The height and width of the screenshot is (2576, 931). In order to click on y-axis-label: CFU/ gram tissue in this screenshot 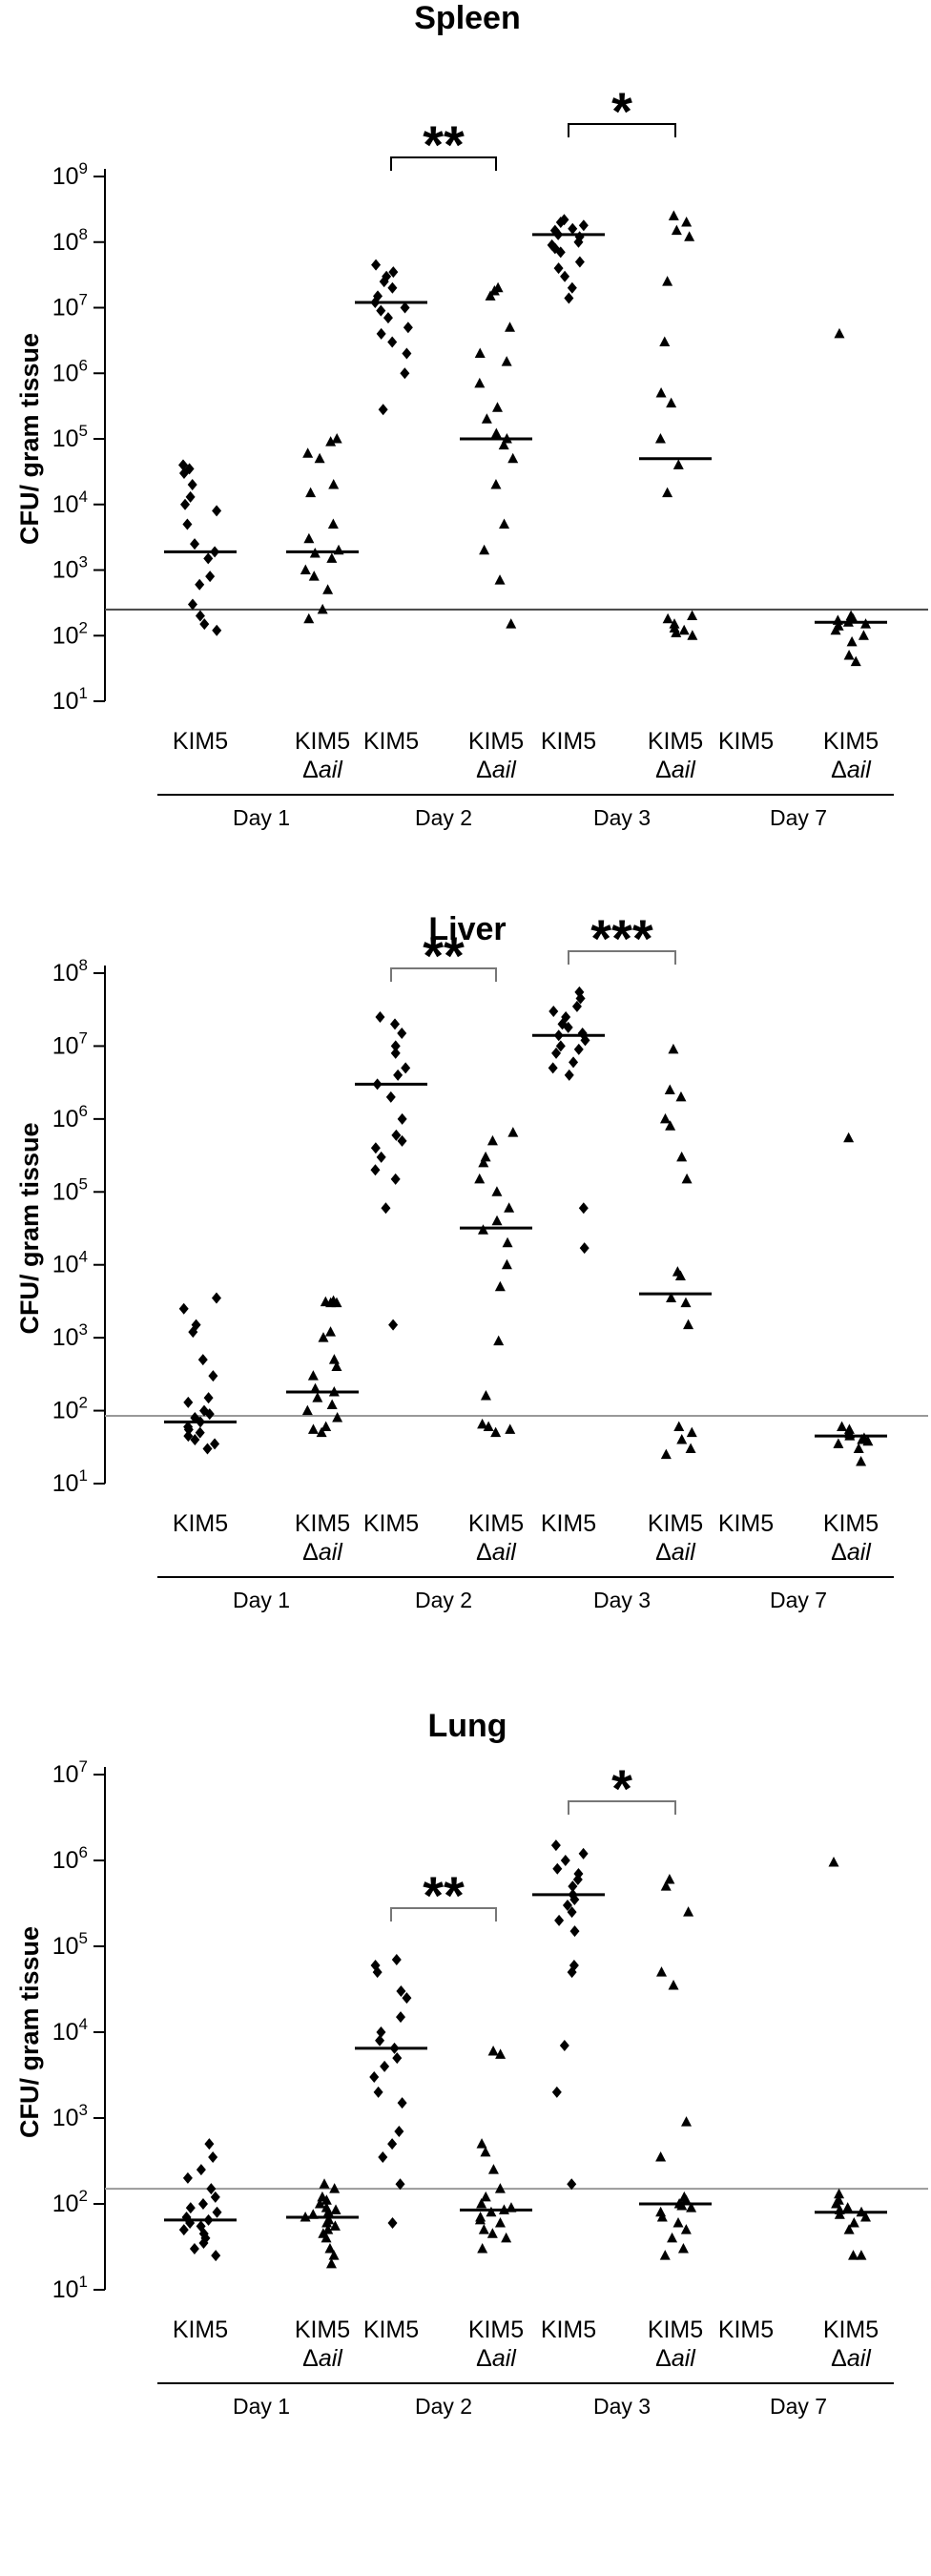, I will do `click(30, 2032)`.